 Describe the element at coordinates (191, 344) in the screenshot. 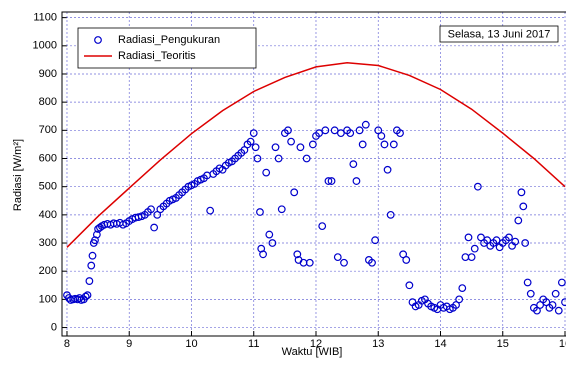

I see `x-tick-label: 10` at that location.